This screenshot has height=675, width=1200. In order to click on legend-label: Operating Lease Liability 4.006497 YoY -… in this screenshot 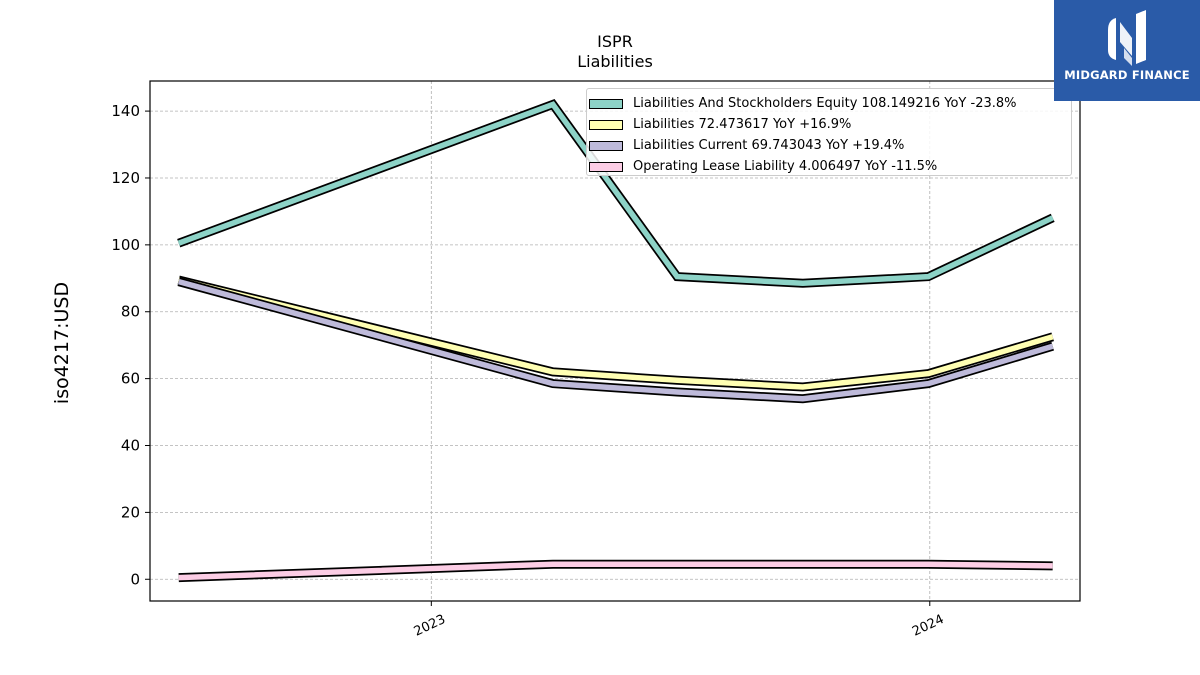, I will do `click(785, 166)`.